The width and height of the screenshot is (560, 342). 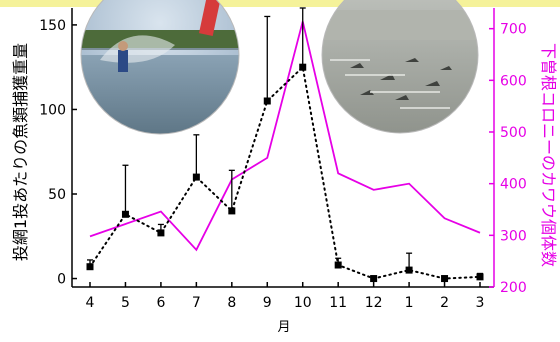 I want to click on x-tick-label: 5, so click(x=125, y=303).